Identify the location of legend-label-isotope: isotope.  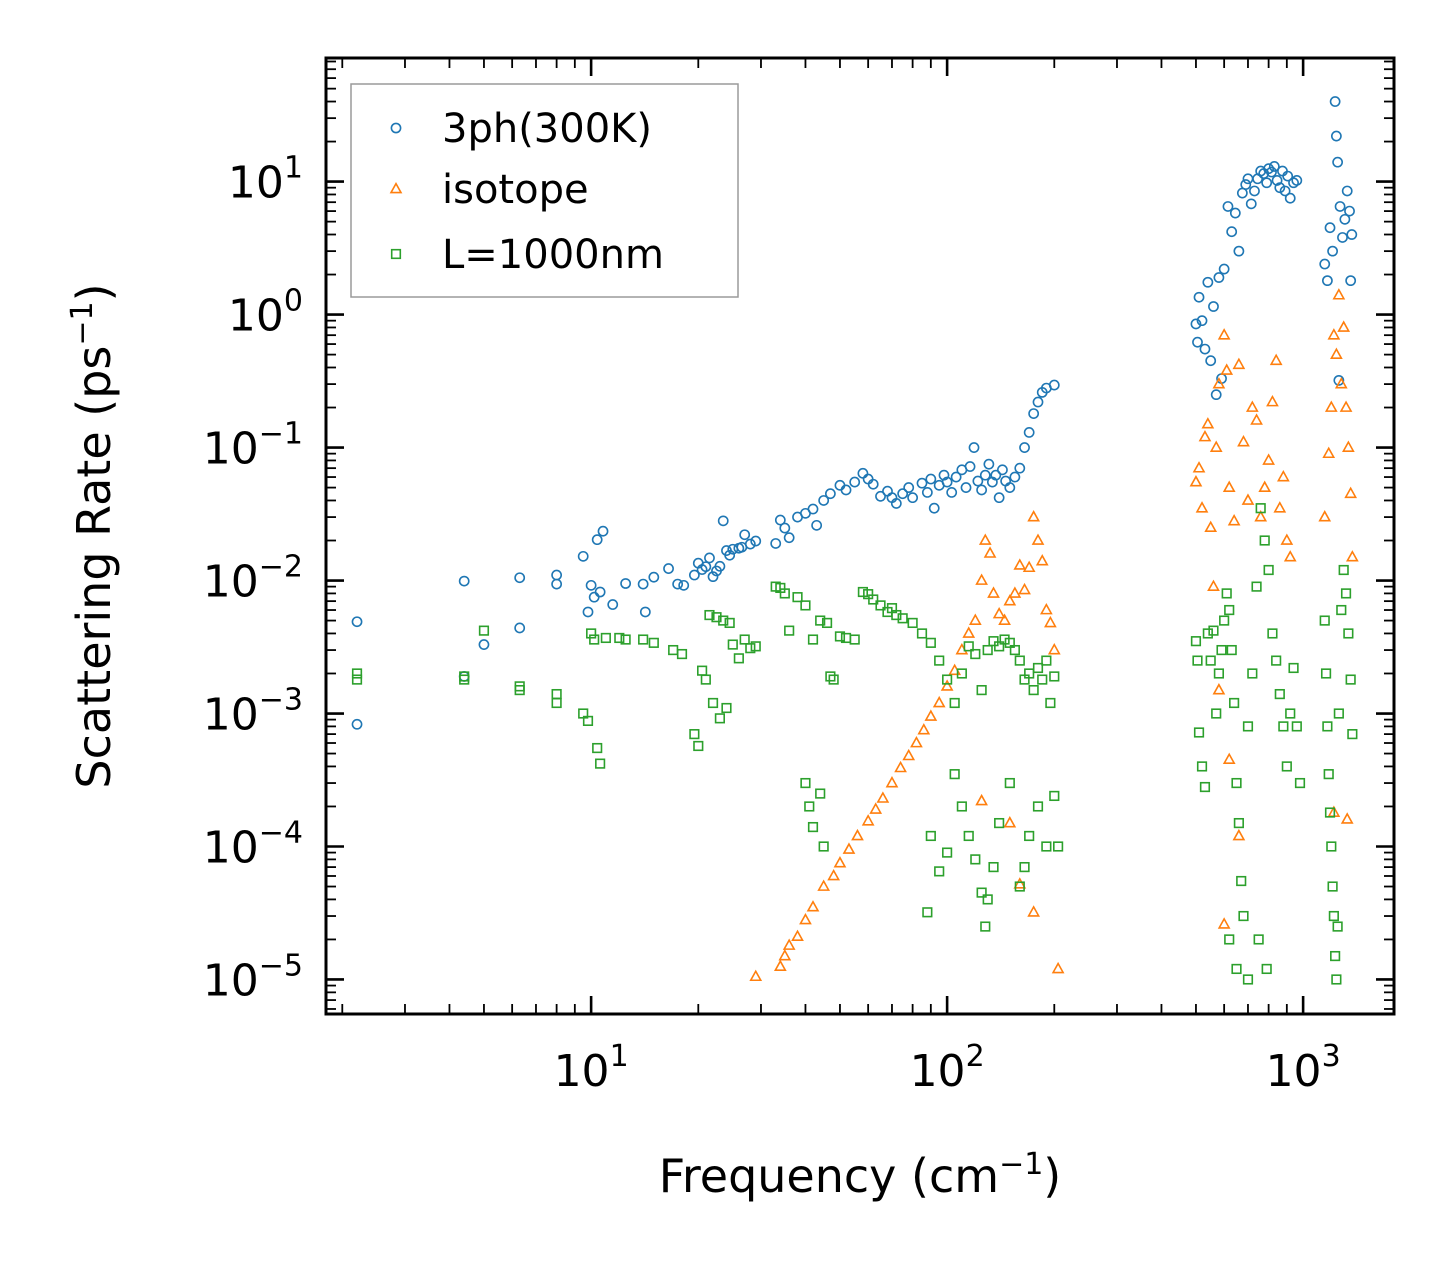
(515, 190).